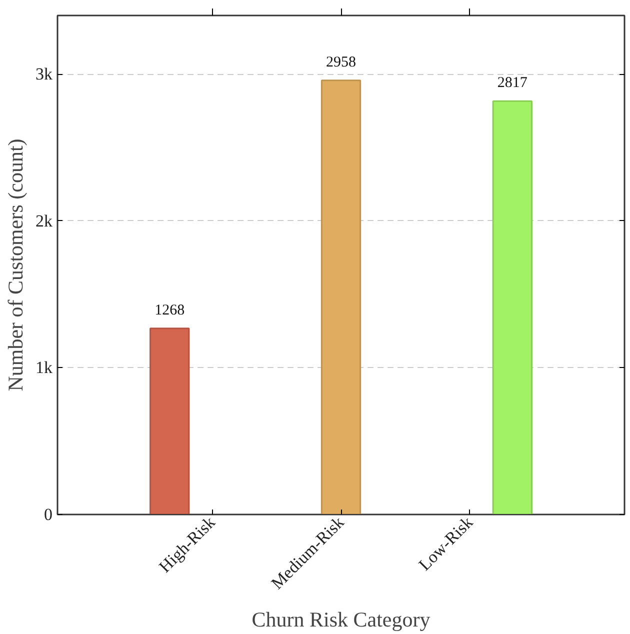  Describe the element at coordinates (512, 83) in the screenshot. I see `data-label: 2817` at that location.